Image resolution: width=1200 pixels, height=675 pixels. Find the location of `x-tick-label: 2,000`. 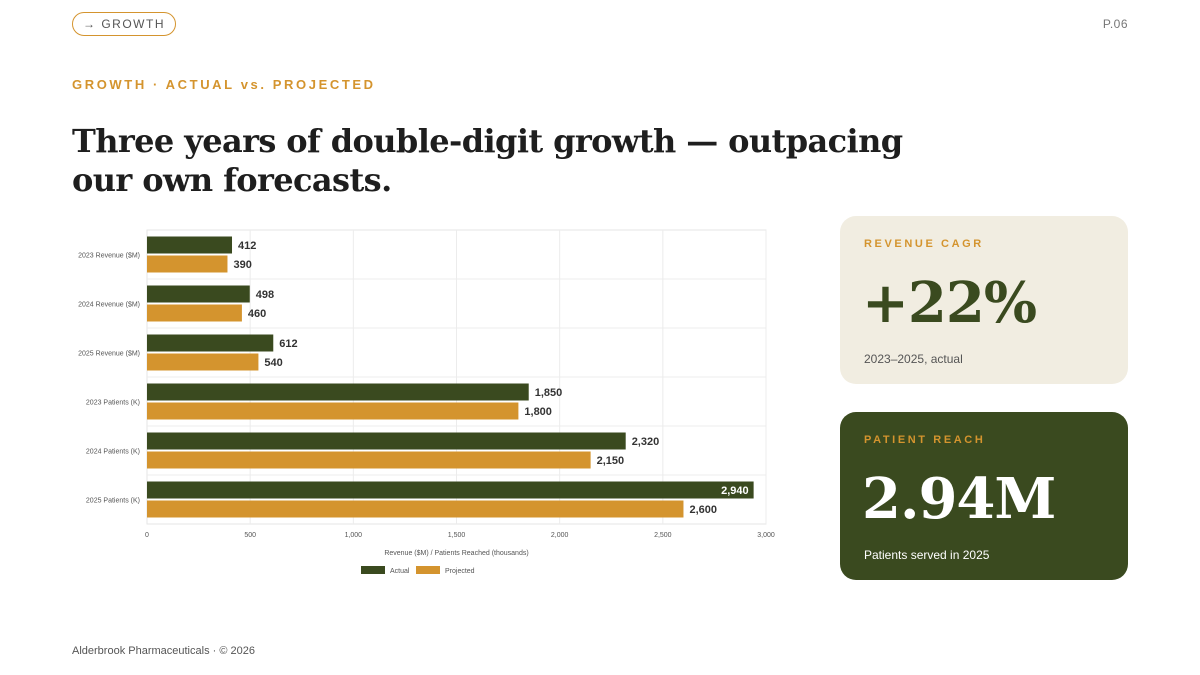

x-tick-label: 2,000 is located at coordinates (560, 535).